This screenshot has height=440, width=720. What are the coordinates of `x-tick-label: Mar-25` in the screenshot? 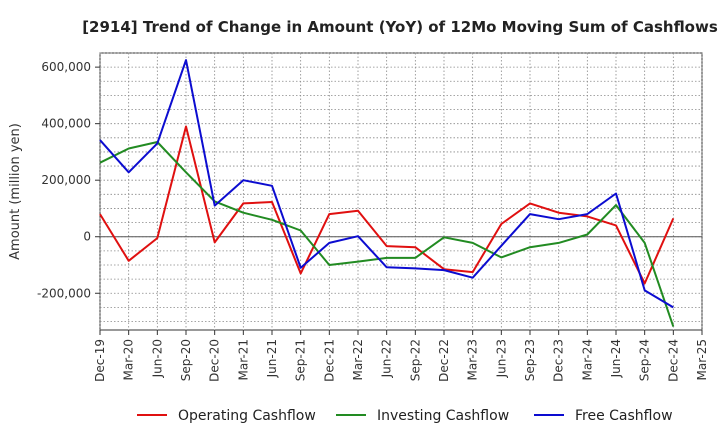 It's located at (702, 359).